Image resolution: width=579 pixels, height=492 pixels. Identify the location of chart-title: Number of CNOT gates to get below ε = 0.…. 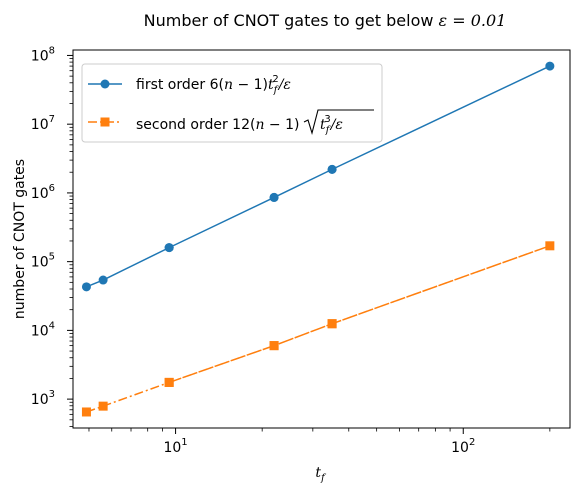
(325, 20).